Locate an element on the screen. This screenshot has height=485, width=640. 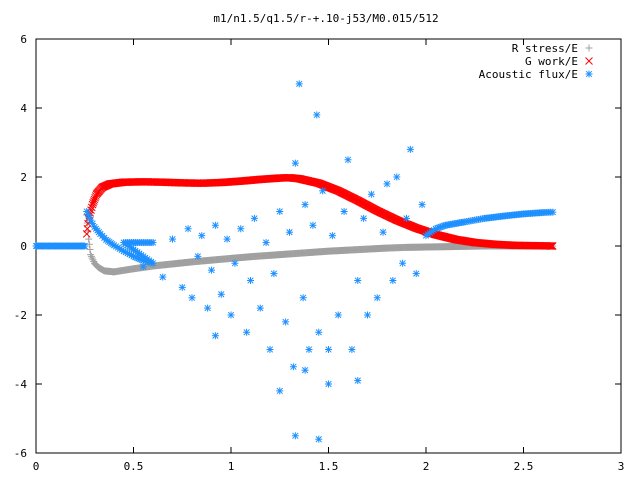
x-tick-label: 0.5 is located at coordinates (134, 466).